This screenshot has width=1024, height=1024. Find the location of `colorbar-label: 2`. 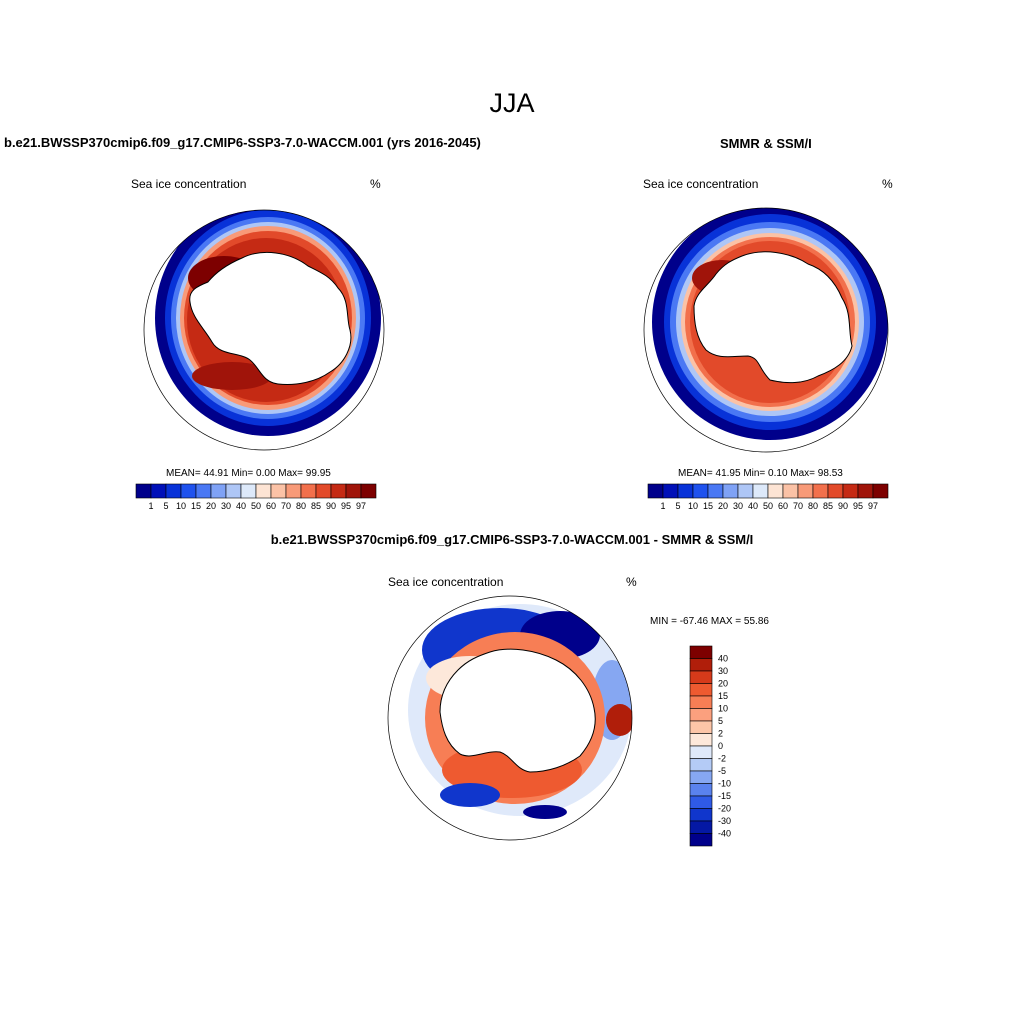

colorbar-label: 2 is located at coordinates (720, 734).